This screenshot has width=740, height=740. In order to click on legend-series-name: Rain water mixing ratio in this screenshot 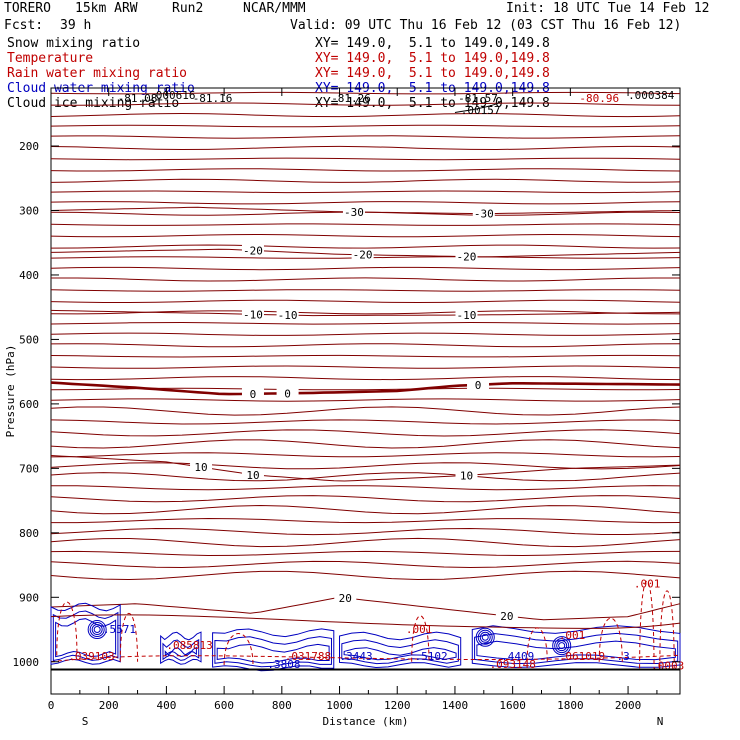, I will do `click(97, 73)`.